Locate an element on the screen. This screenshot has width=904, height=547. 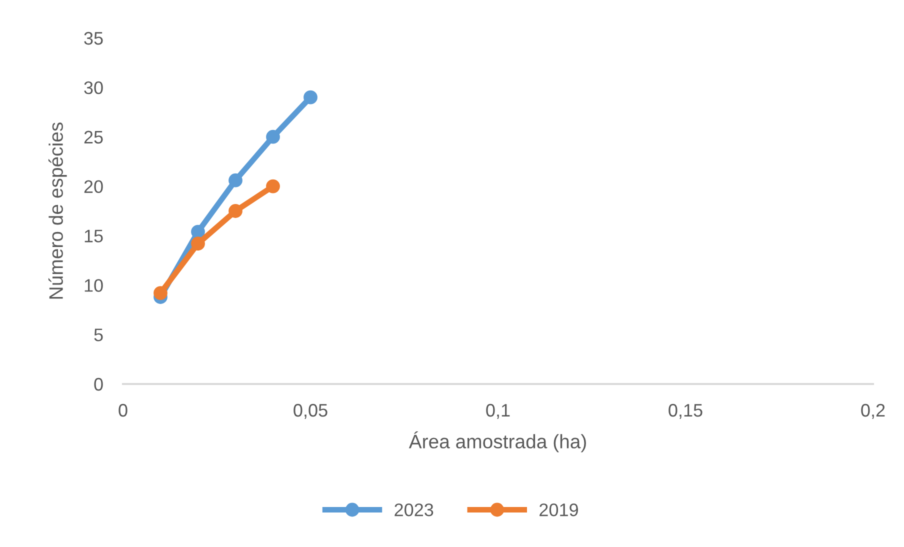
legend-label: 2019 is located at coordinates (559, 509).